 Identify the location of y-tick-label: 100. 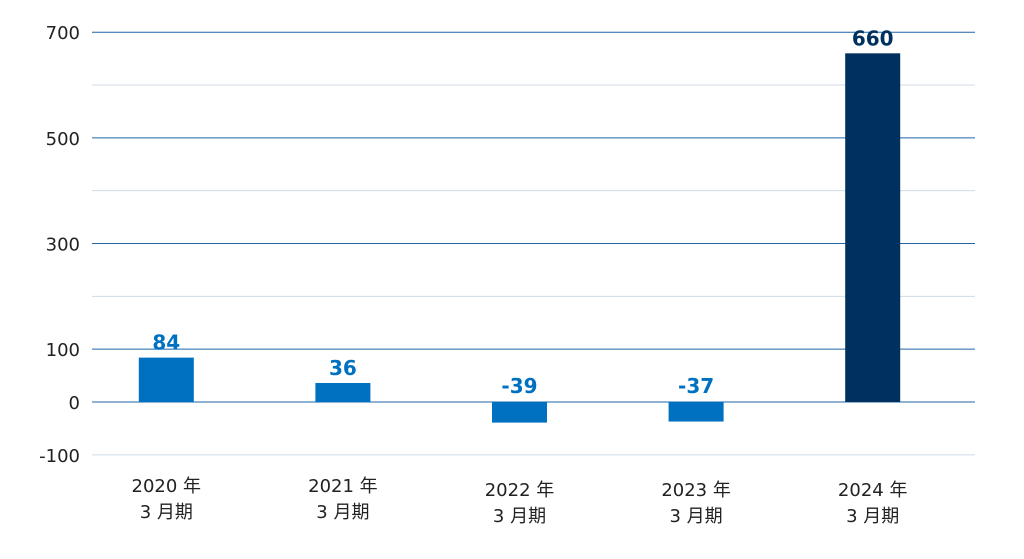
(63, 350).